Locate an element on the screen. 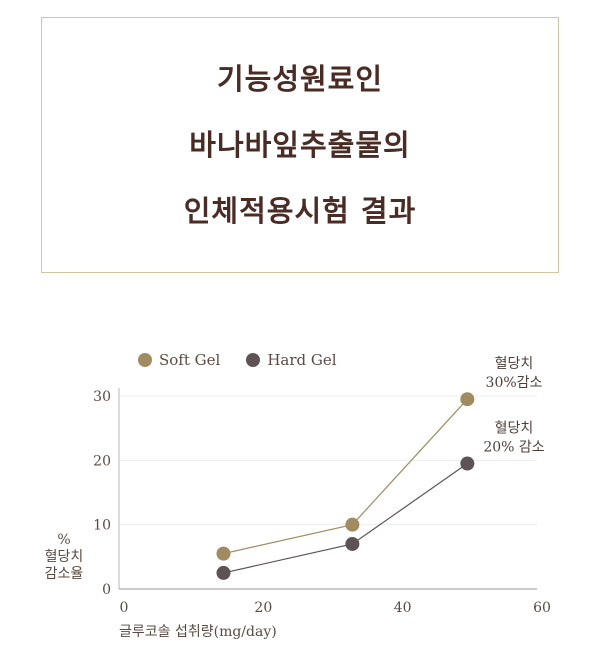 This screenshot has width=607, height=652. x-tick-label-20: 20 is located at coordinates (263, 608).